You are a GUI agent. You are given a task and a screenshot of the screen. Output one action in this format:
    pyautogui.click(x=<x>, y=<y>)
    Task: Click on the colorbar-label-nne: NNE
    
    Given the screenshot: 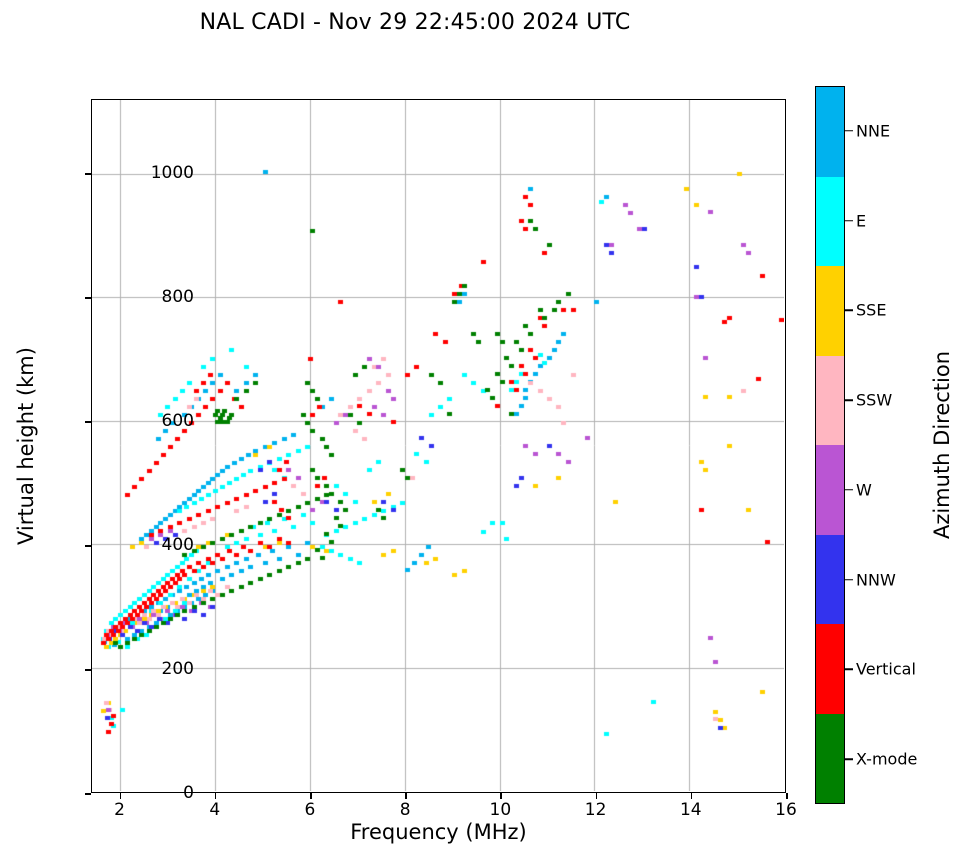 What is the action you would take?
    pyautogui.click(x=873, y=131)
    